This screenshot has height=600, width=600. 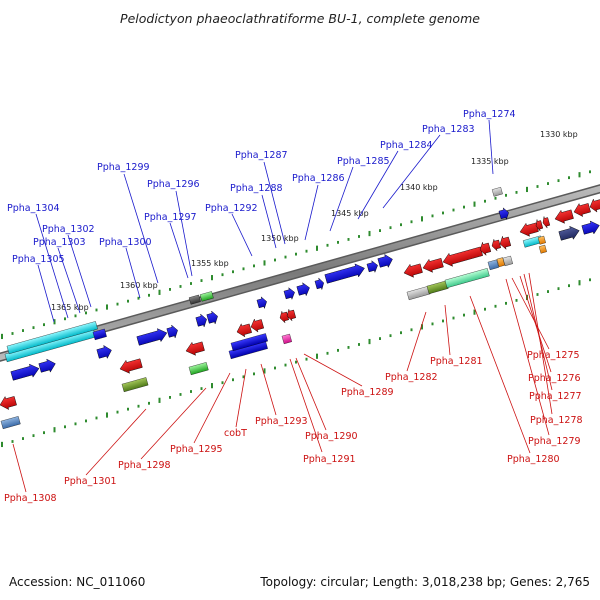 I want to click on gene-label-ppha-1281: Ppha_1281, so click(x=456, y=361).